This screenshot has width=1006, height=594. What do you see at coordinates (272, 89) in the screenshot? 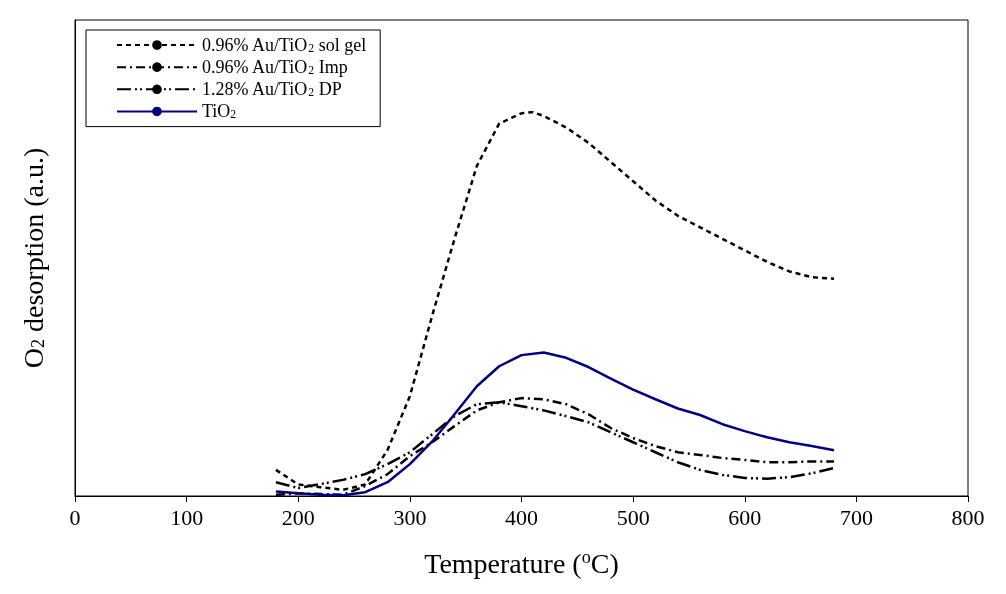
I see `legend-label: 1.28% Au/TiO2 DP` at bounding box center [272, 89].